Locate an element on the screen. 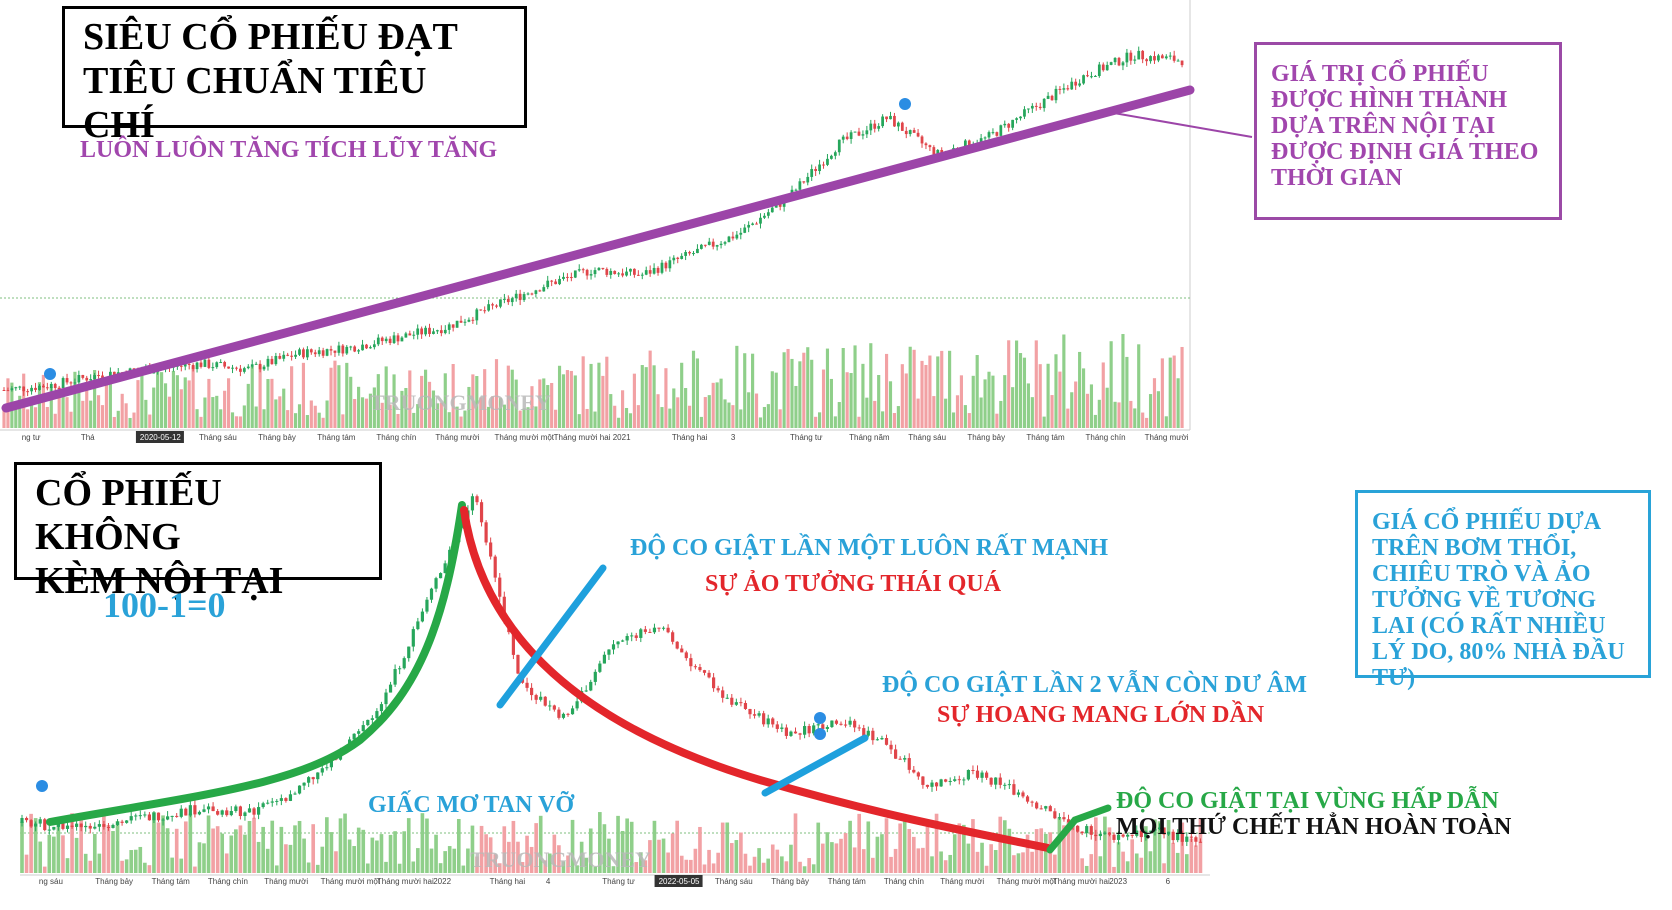 The height and width of the screenshot is (910, 1672). x-tick-label: Tháng mười hai is located at coordinates (405, 881).